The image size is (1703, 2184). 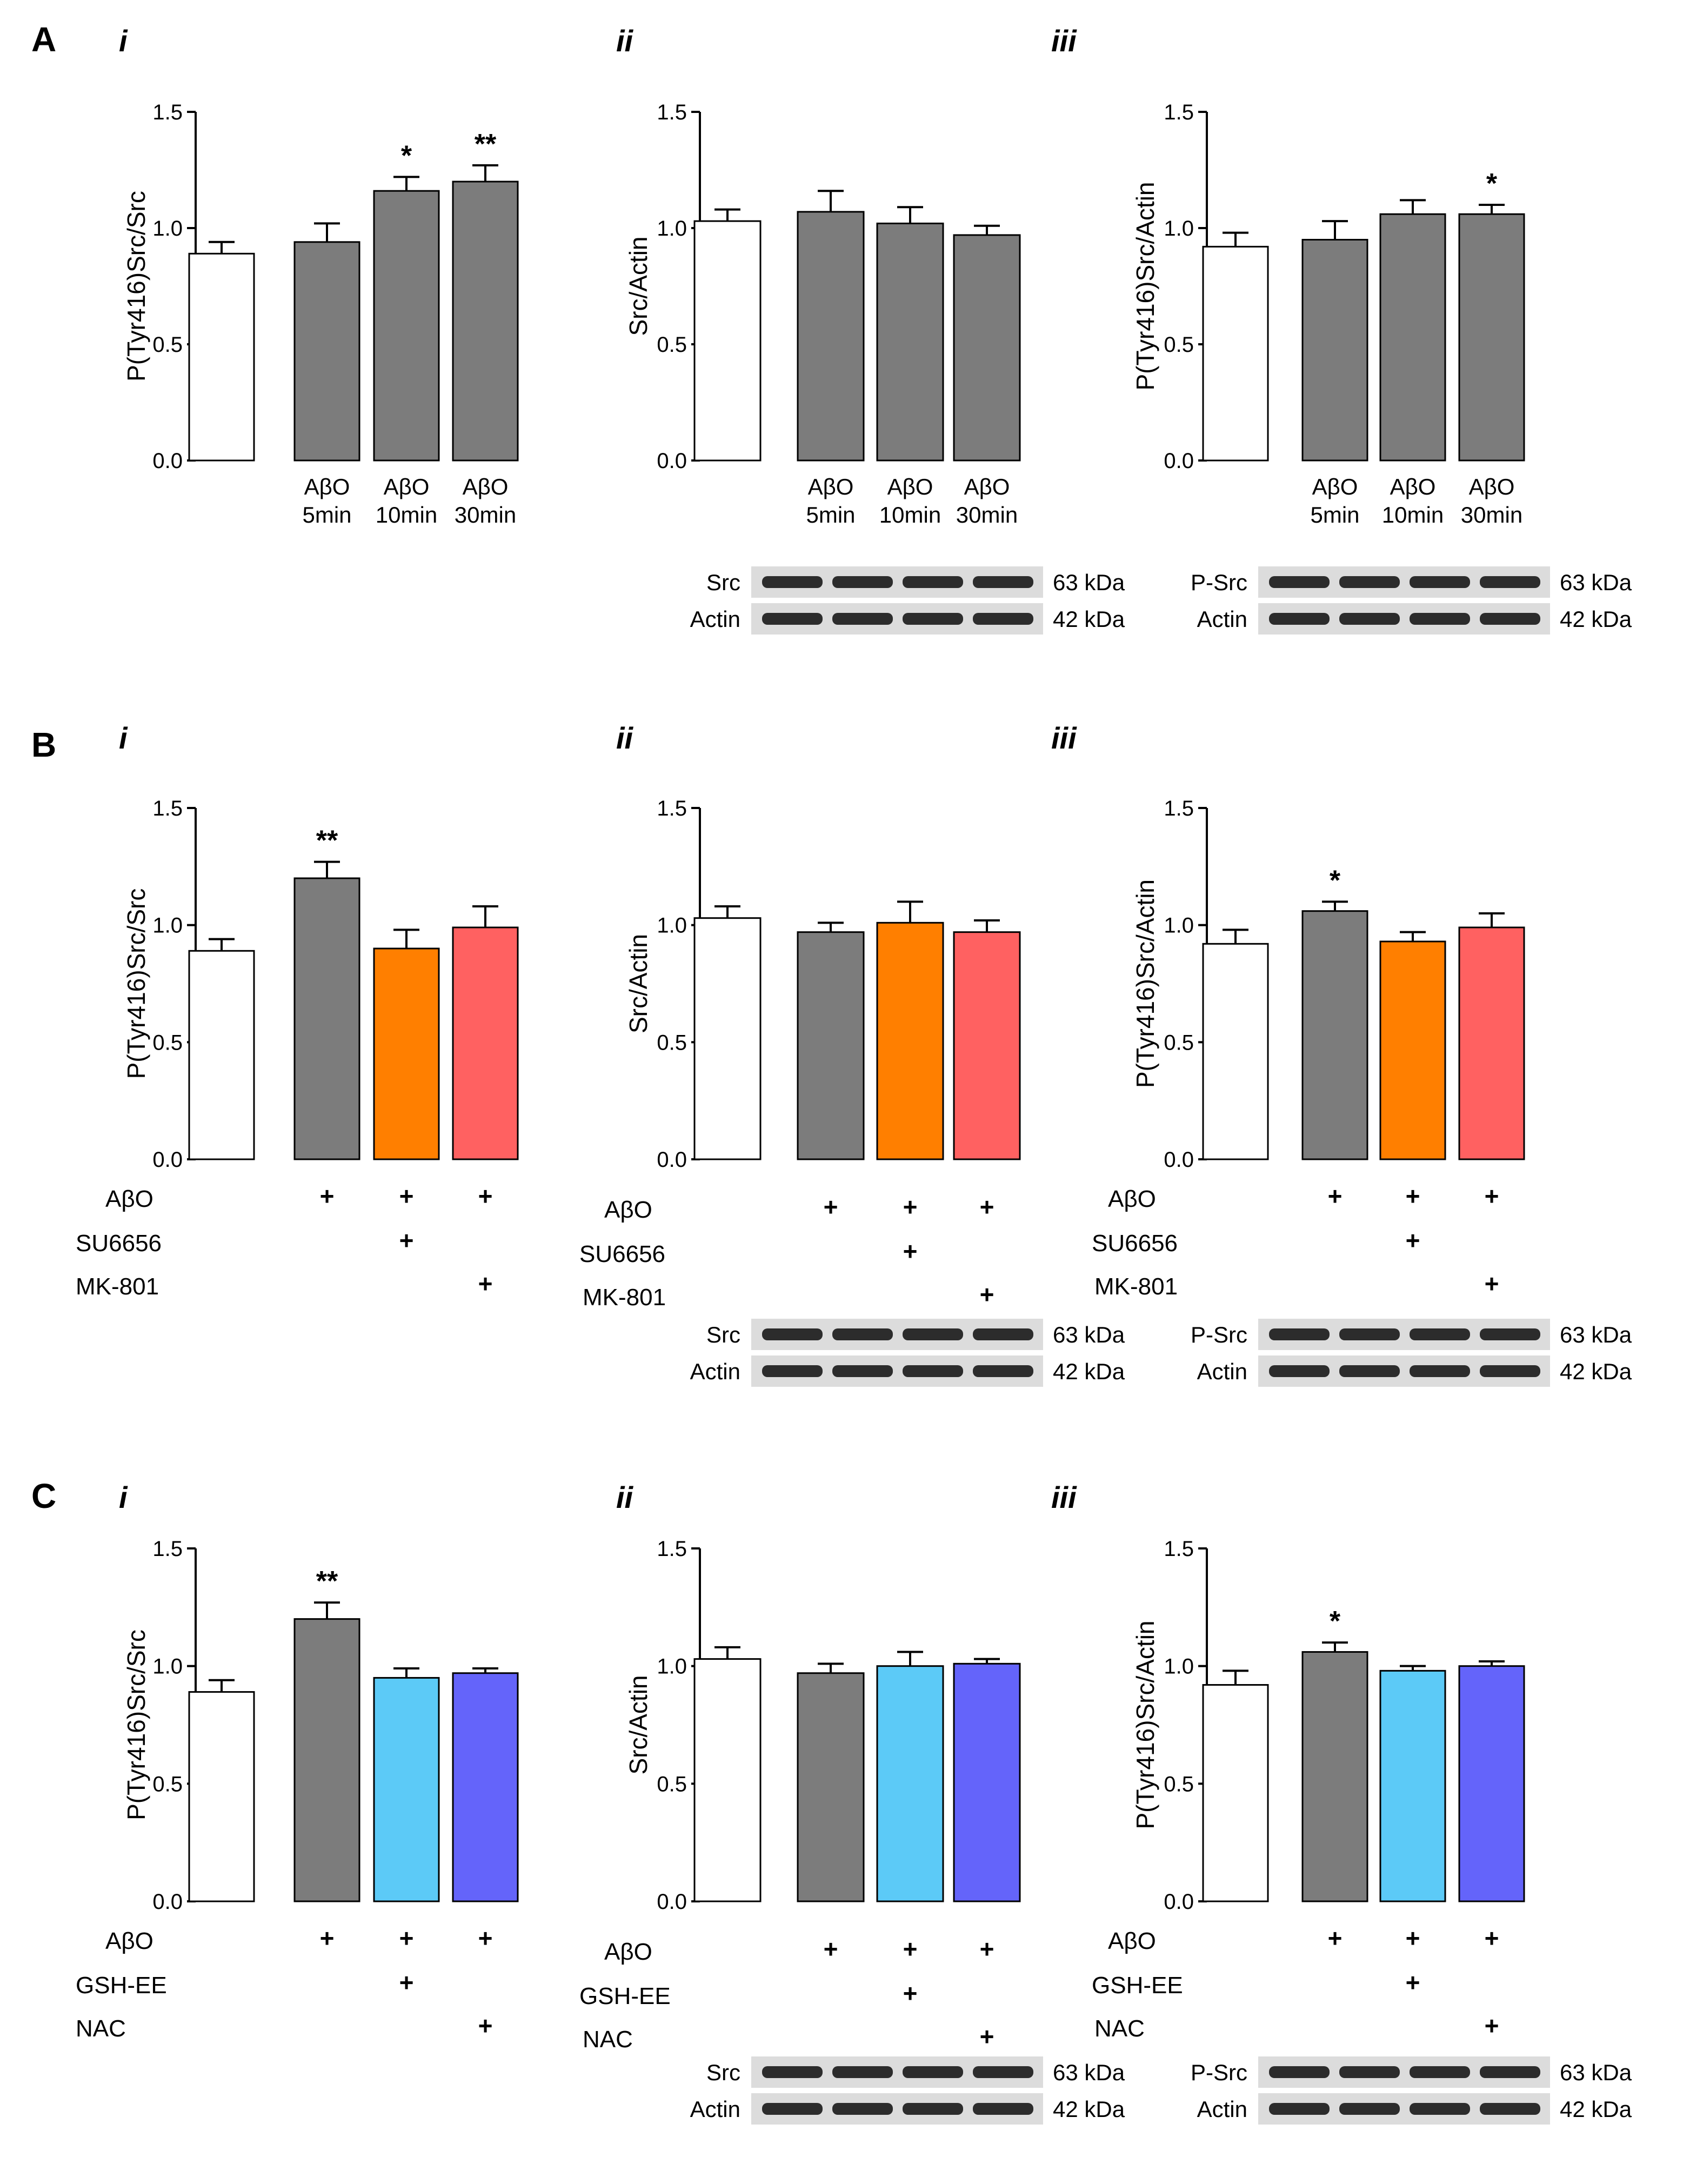 I want to click on treatment-row-label: GSH-EE, so click(x=1137, y=1985).